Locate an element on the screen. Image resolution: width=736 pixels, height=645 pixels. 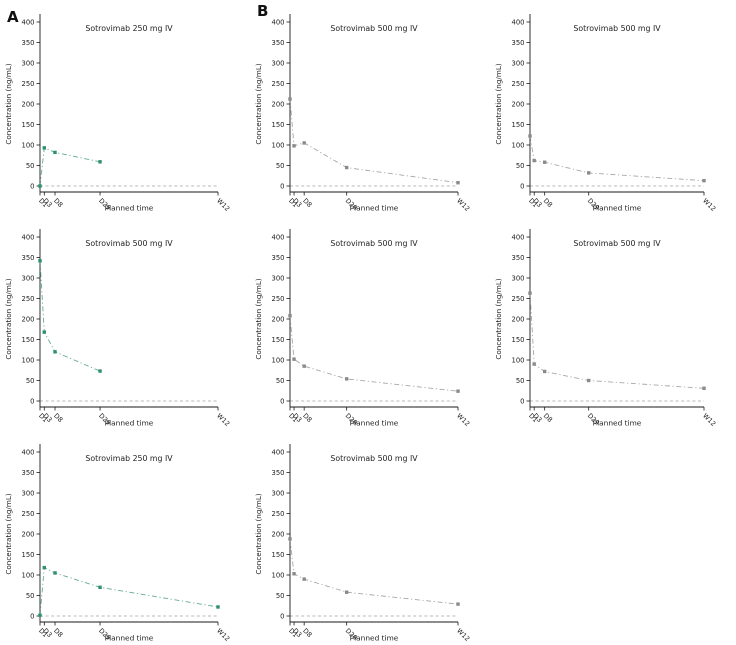
empty-cell is located at coordinates (613, 537).